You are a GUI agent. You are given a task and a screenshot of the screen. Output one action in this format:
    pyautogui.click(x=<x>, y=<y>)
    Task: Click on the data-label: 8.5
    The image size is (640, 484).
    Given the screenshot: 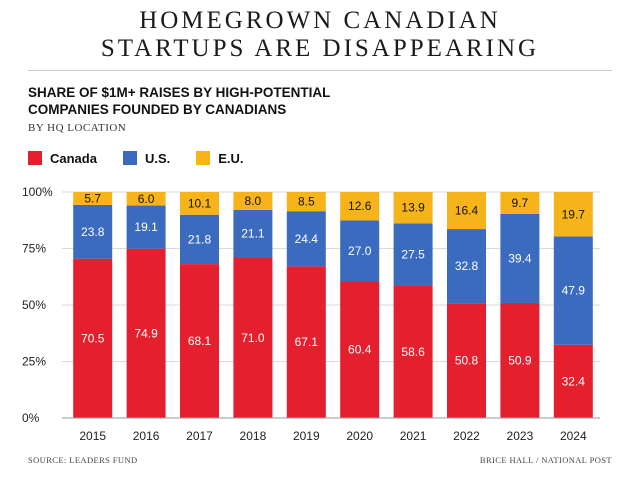 What is the action you would take?
    pyautogui.click(x=306, y=202)
    